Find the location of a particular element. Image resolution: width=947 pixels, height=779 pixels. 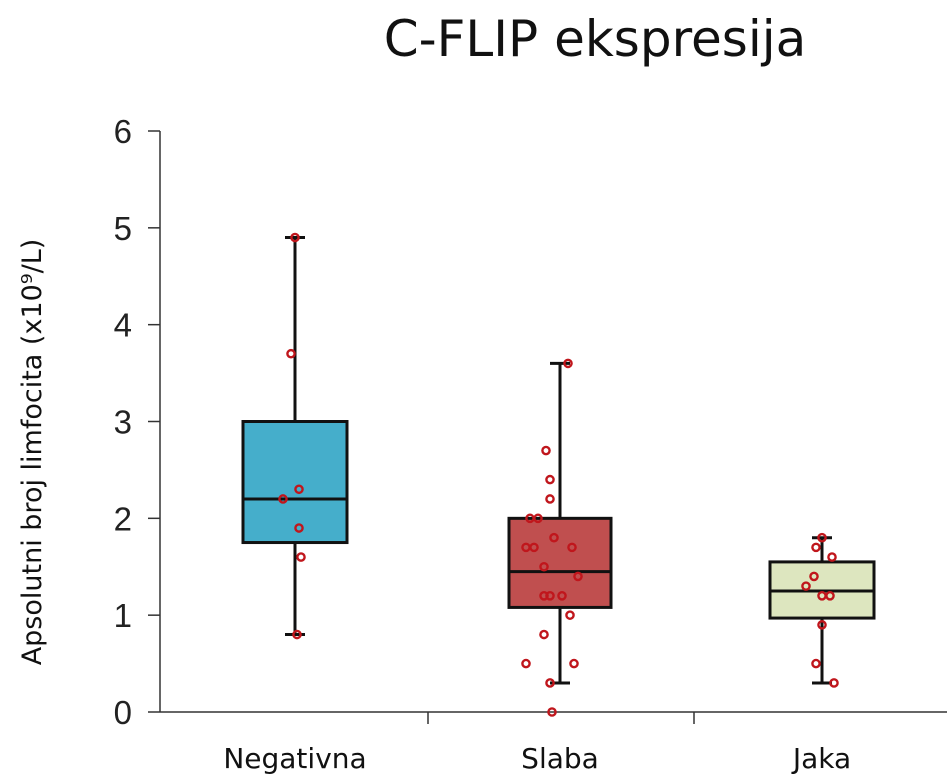

x-tick-label: Jaka is located at coordinates (821, 758).